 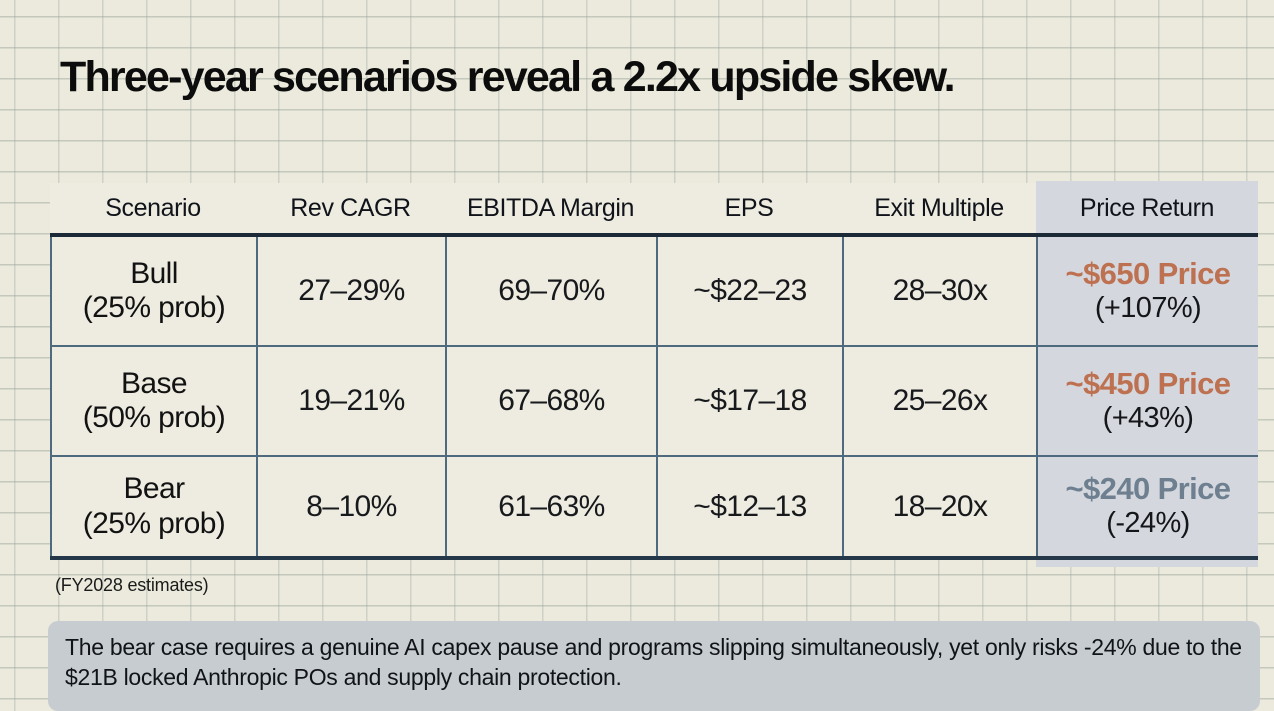 I want to click on price-target: ~$240 Price, so click(x=1148, y=489).